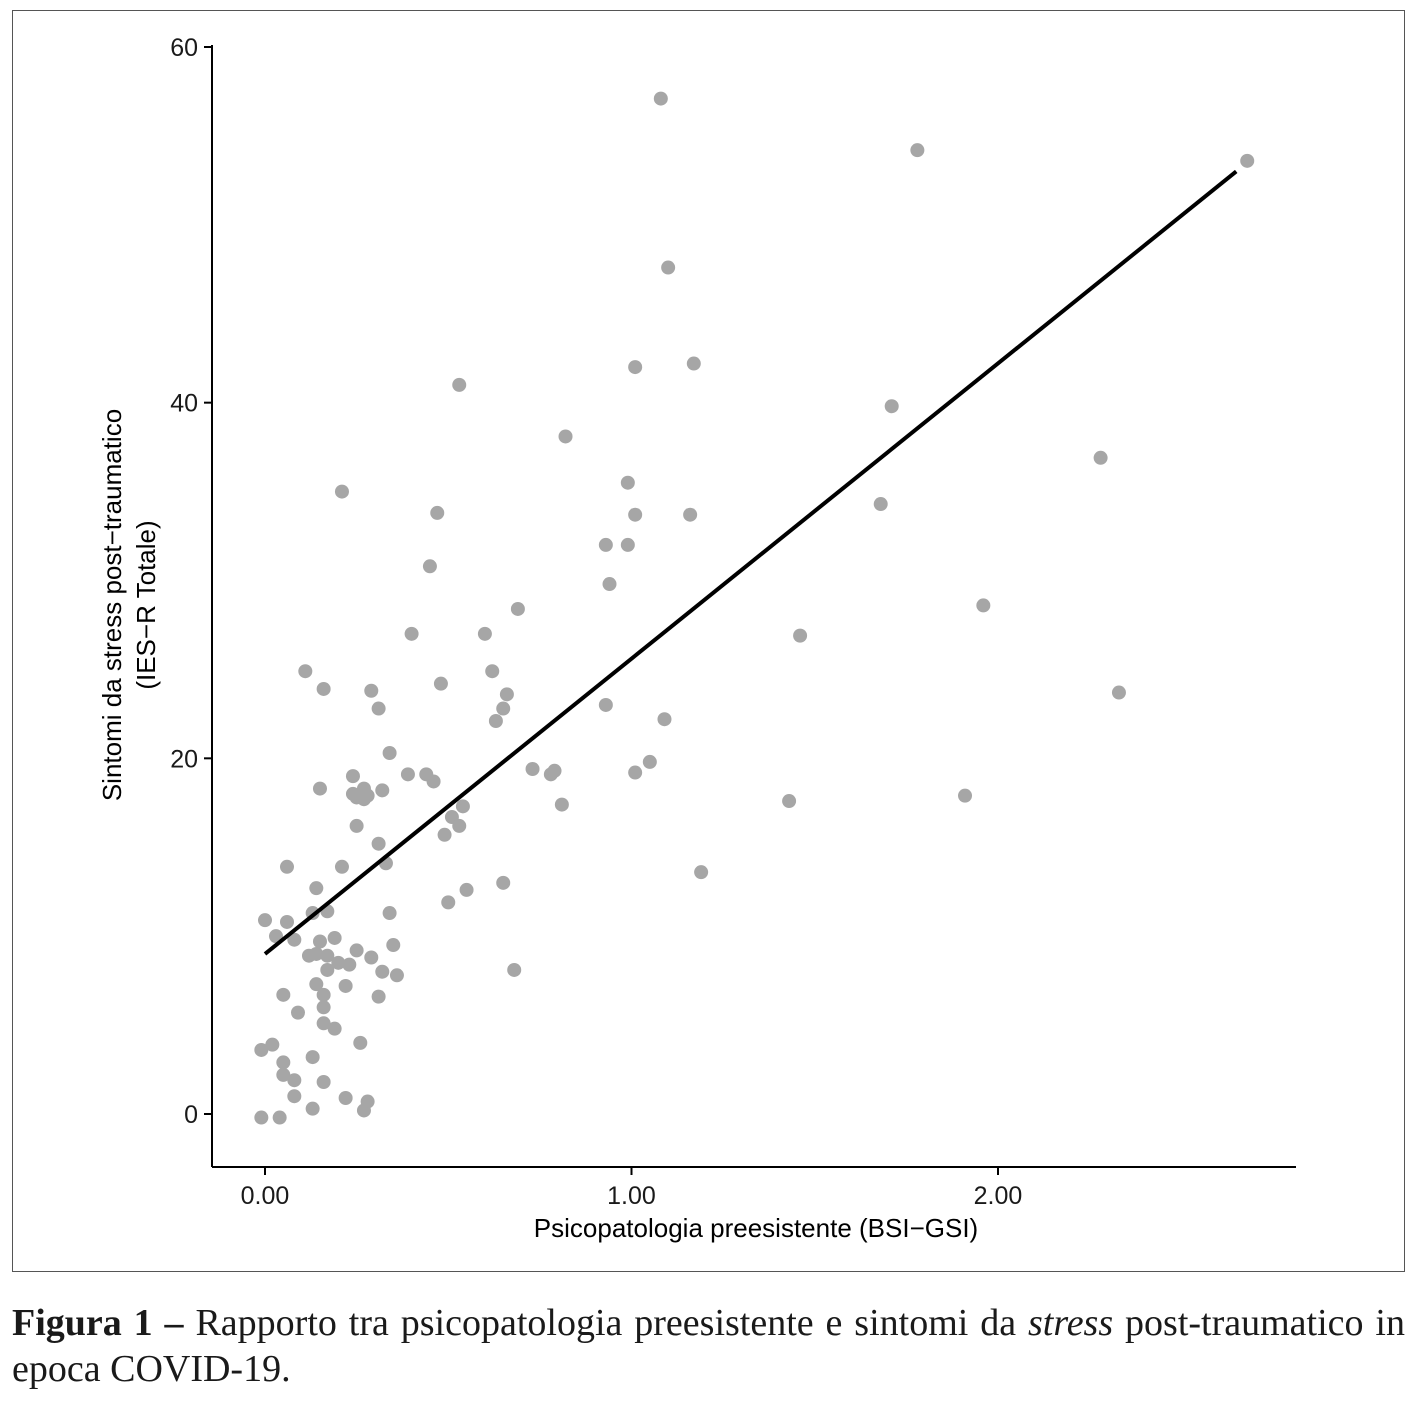  I want to click on y-tick-label: 20, so click(184, 759).